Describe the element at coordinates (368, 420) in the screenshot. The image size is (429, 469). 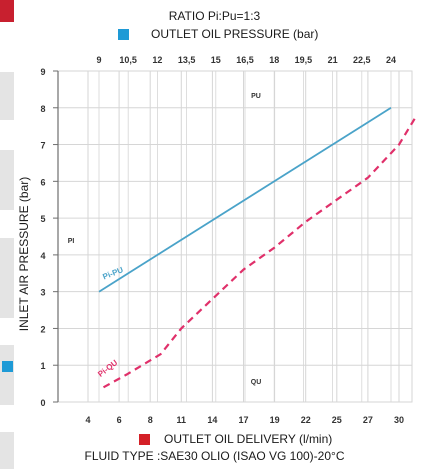
I see `bottom-x-tick-label: 27` at that location.